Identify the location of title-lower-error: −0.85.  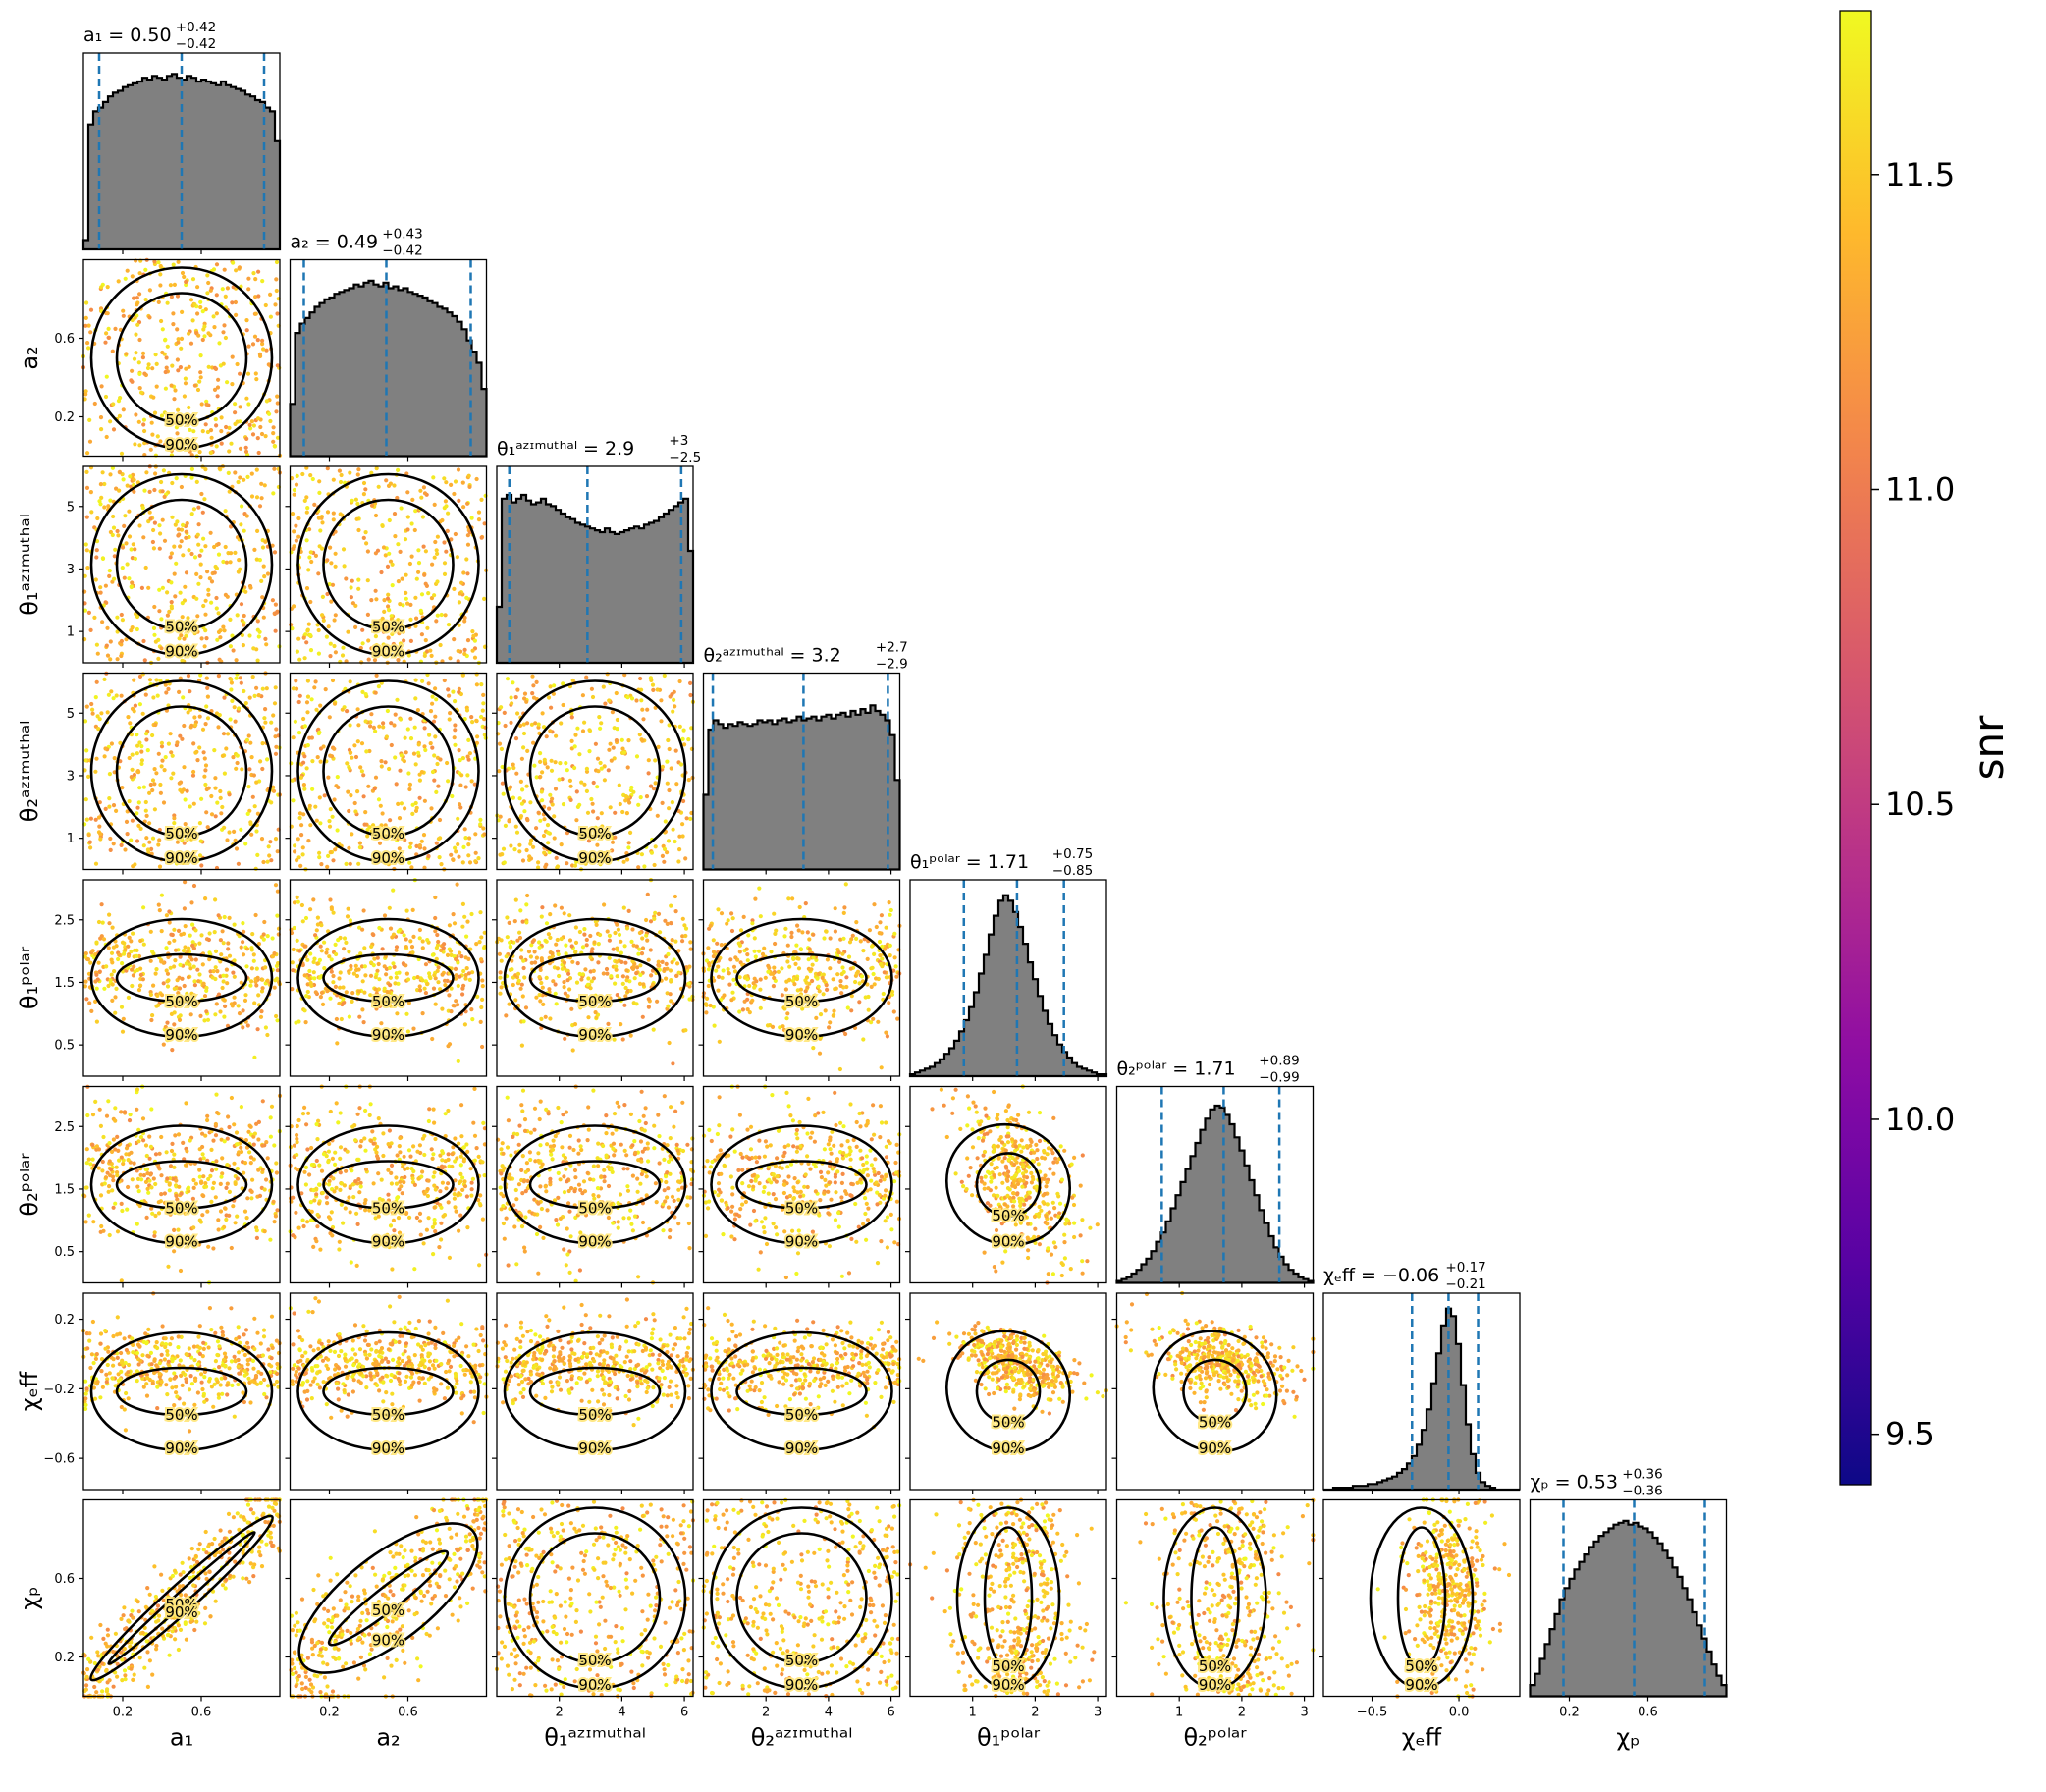
(1073, 871).